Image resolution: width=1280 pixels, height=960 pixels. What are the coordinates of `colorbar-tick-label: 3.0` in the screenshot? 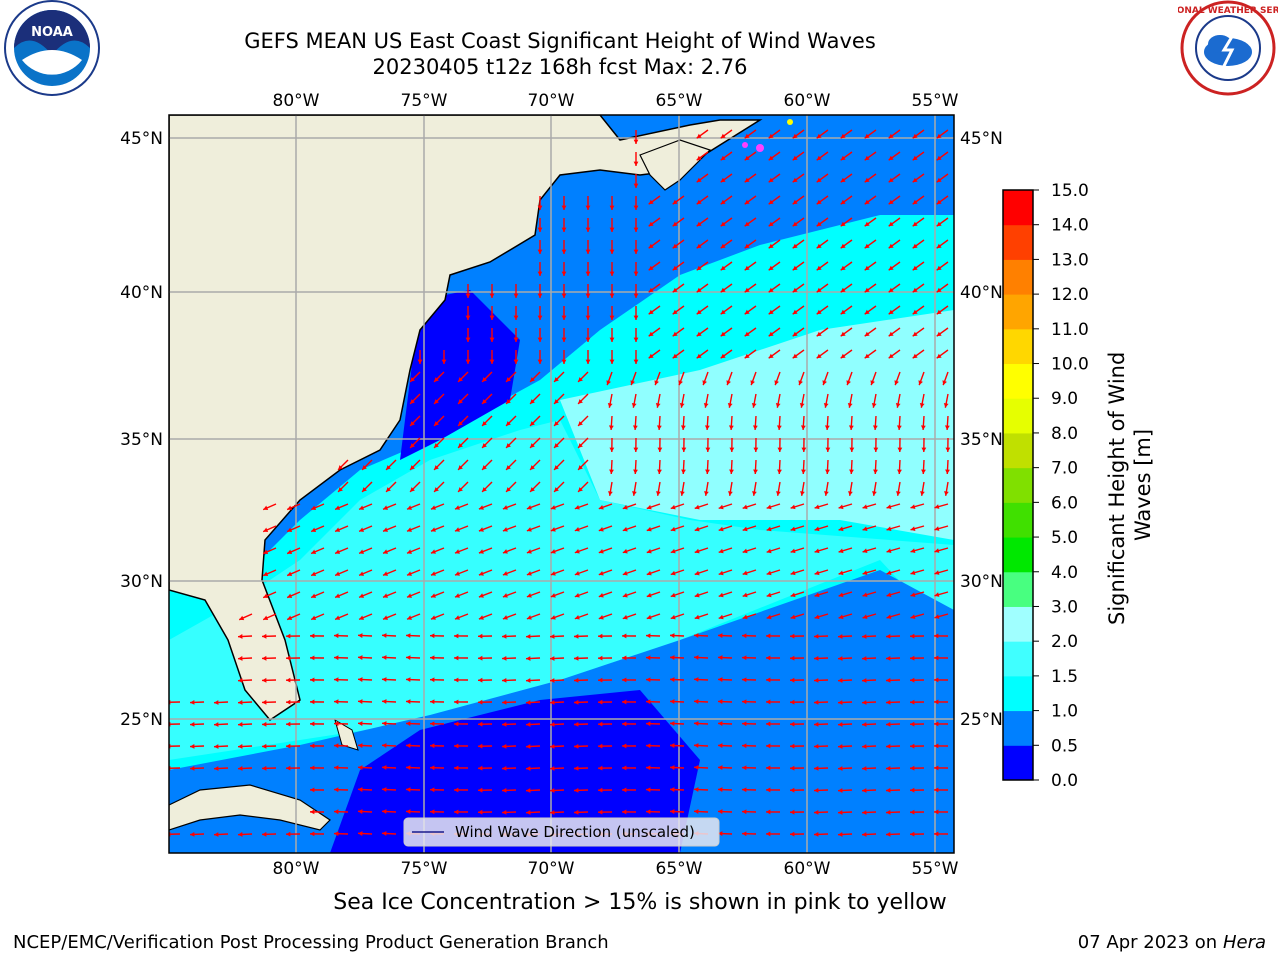 It's located at (1064, 607).